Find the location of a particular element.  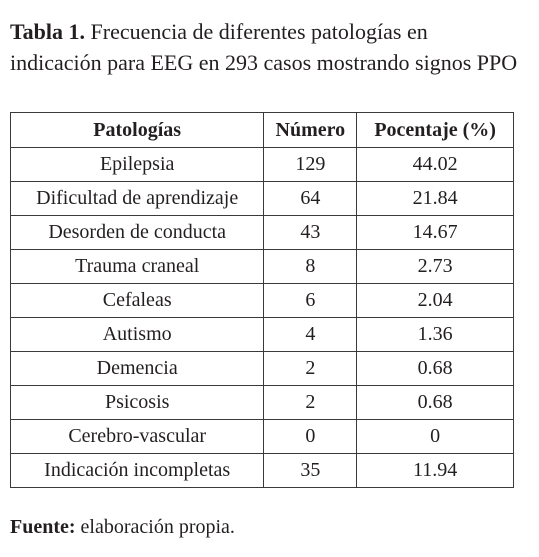

table-cell: 6 is located at coordinates (310, 300).